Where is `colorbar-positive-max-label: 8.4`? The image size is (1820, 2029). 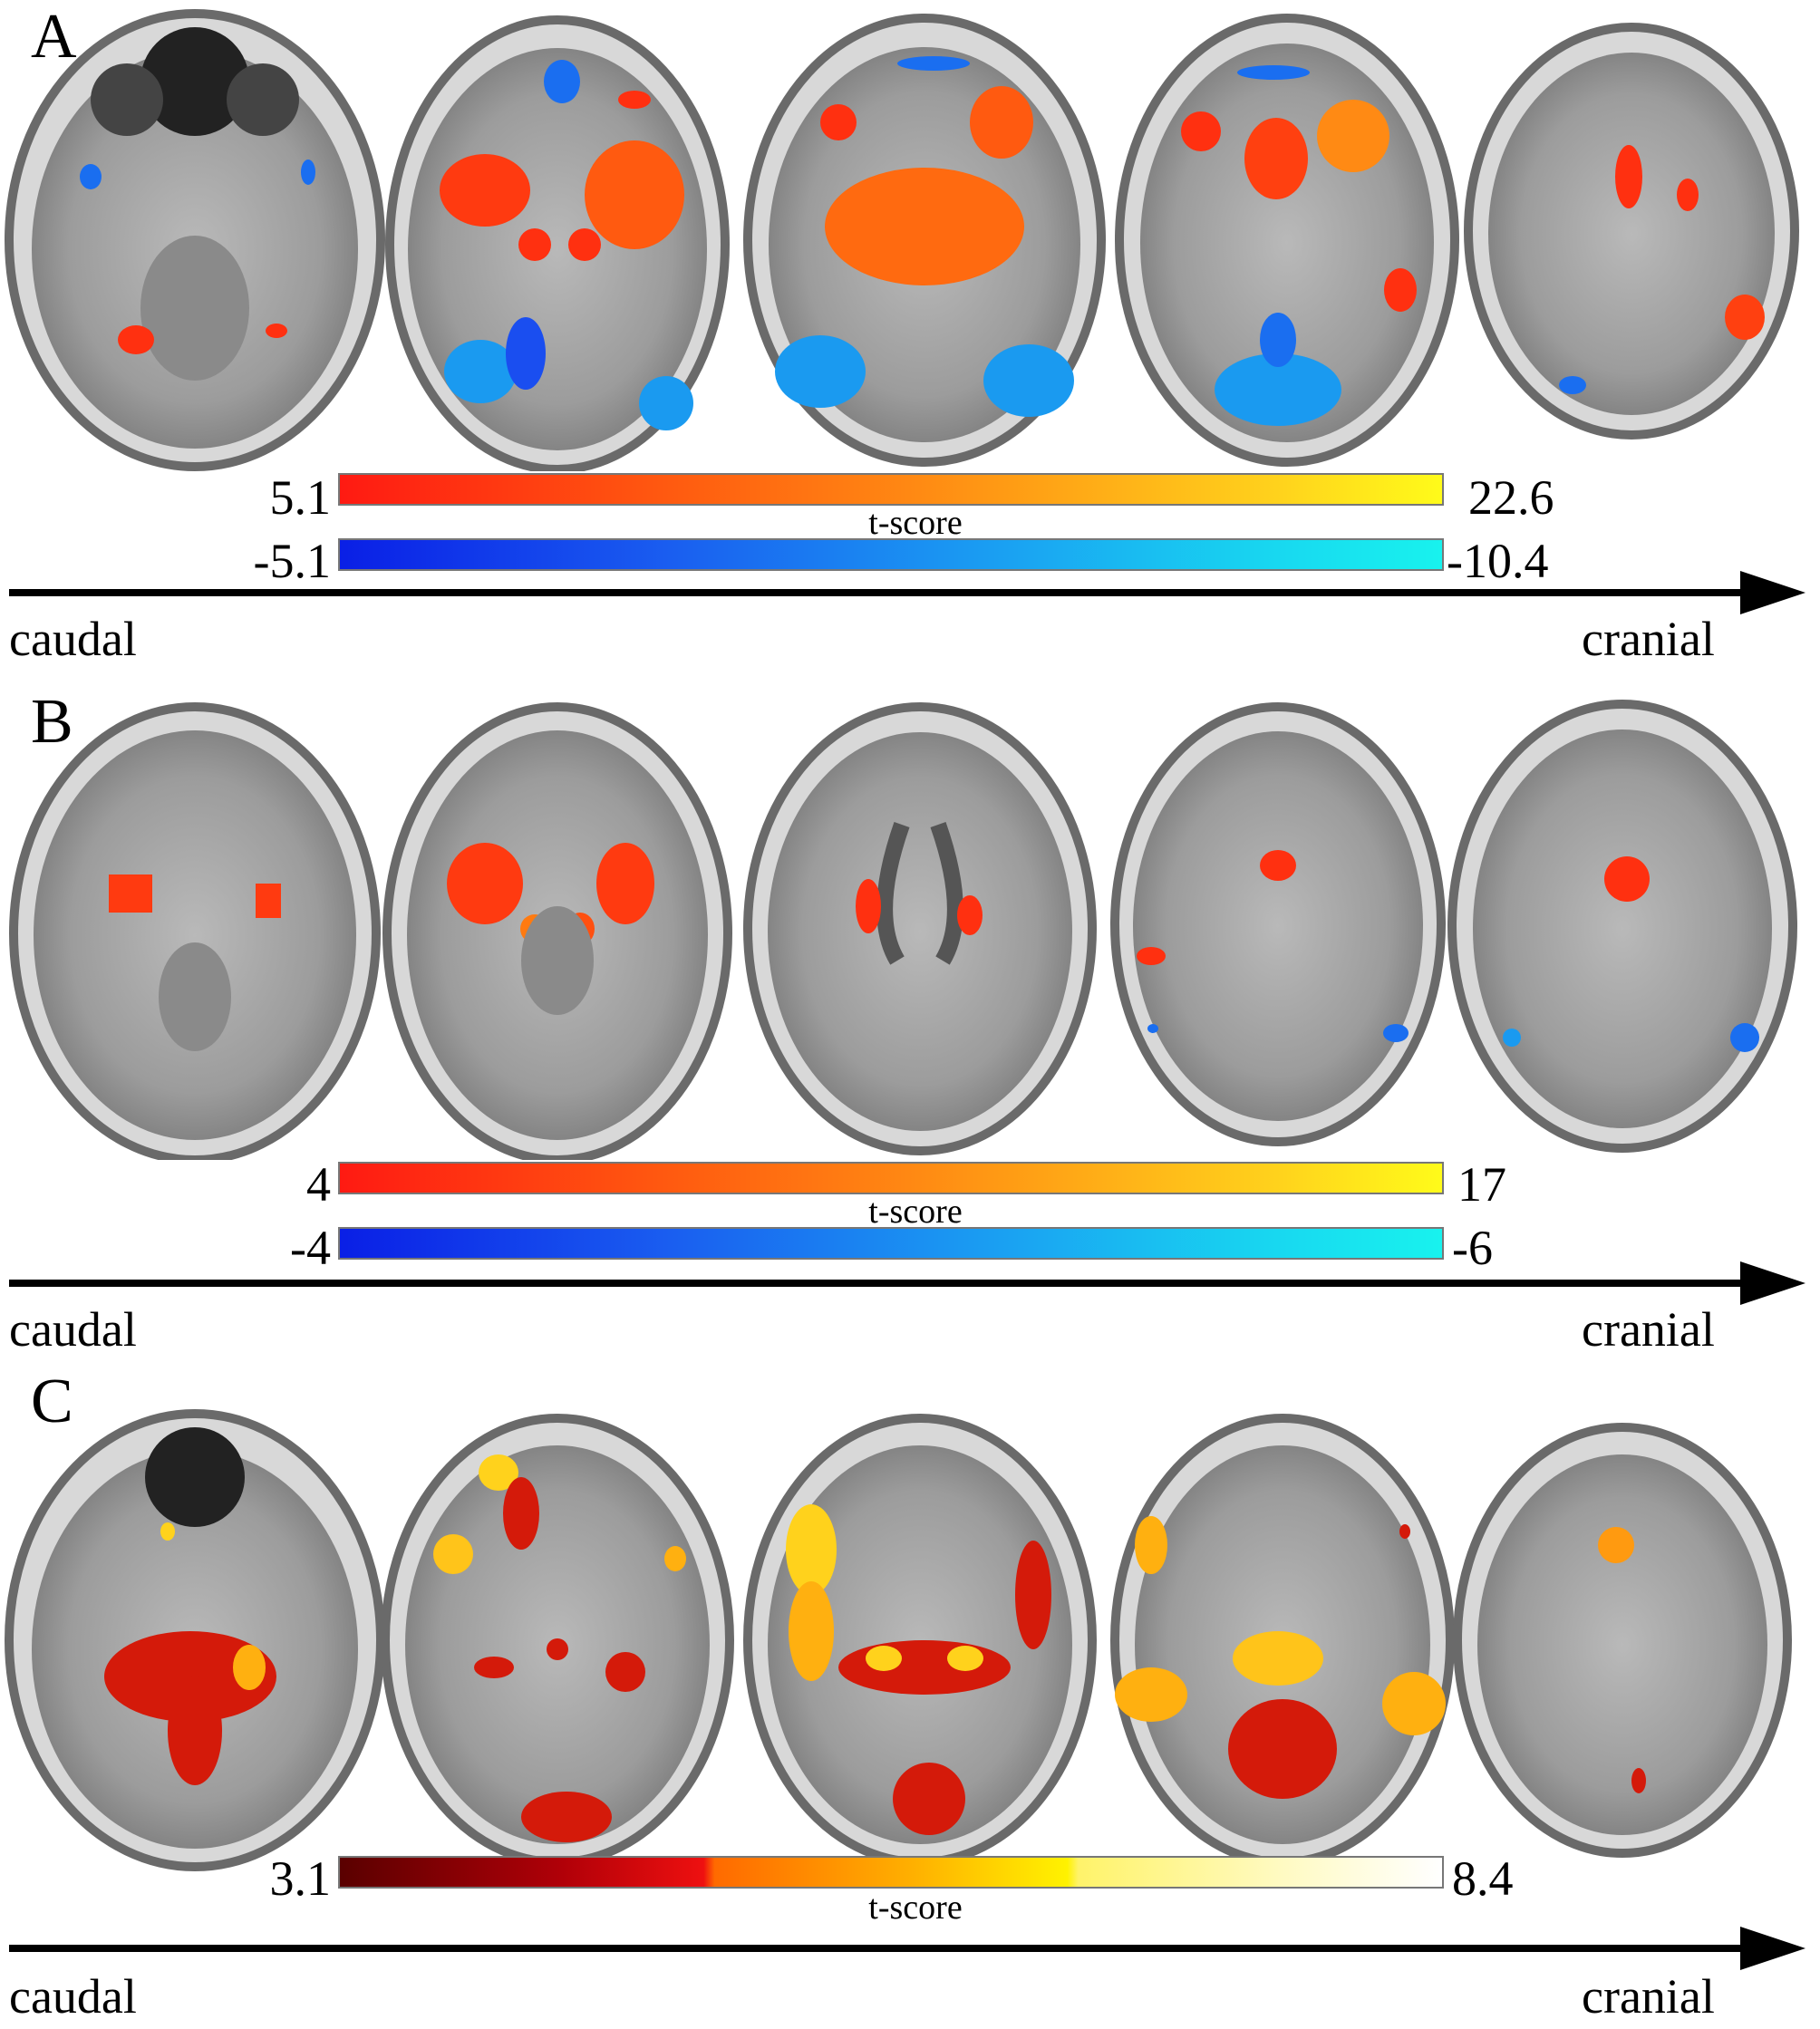
colorbar-positive-max-label: 8.4 is located at coordinates (1483, 1878).